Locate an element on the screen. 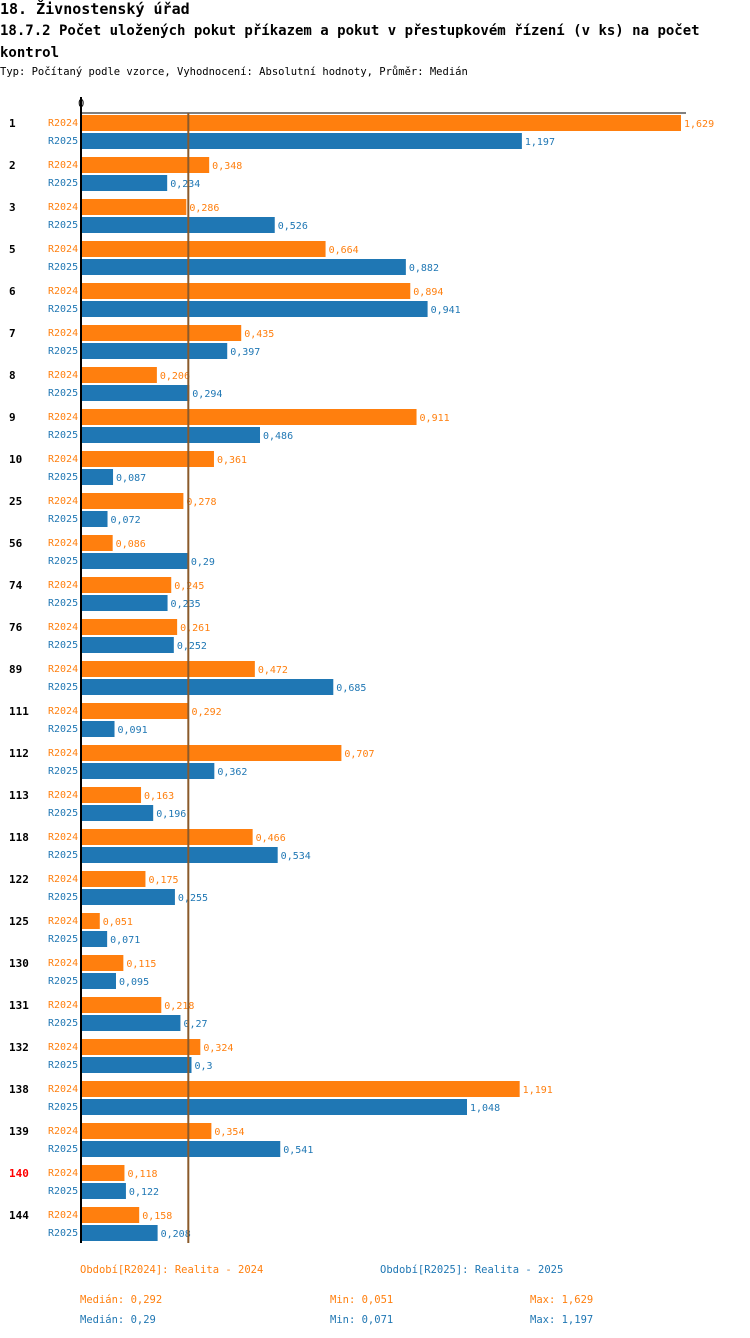  value-label-r2025: 0,208 is located at coordinates (176, 1234).